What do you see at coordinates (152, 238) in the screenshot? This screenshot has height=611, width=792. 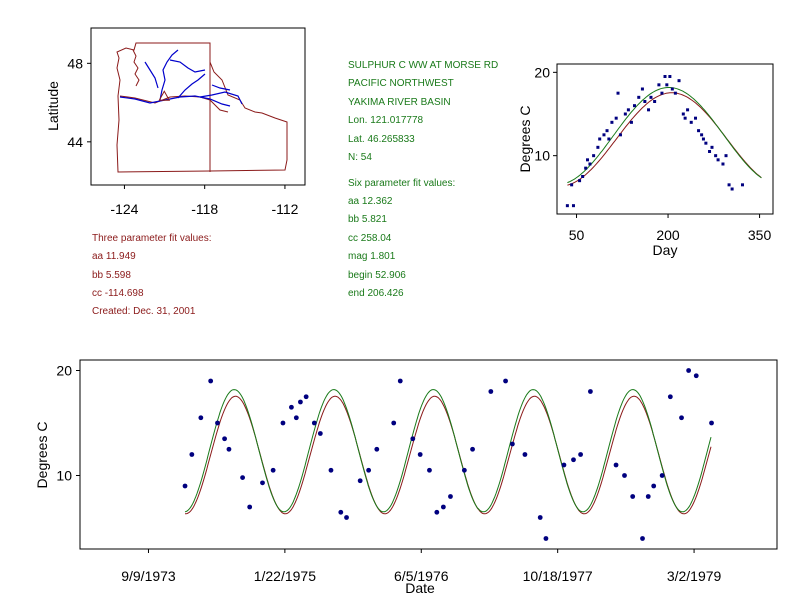 I see `three-param-heading: Three parameter fit values:` at bounding box center [152, 238].